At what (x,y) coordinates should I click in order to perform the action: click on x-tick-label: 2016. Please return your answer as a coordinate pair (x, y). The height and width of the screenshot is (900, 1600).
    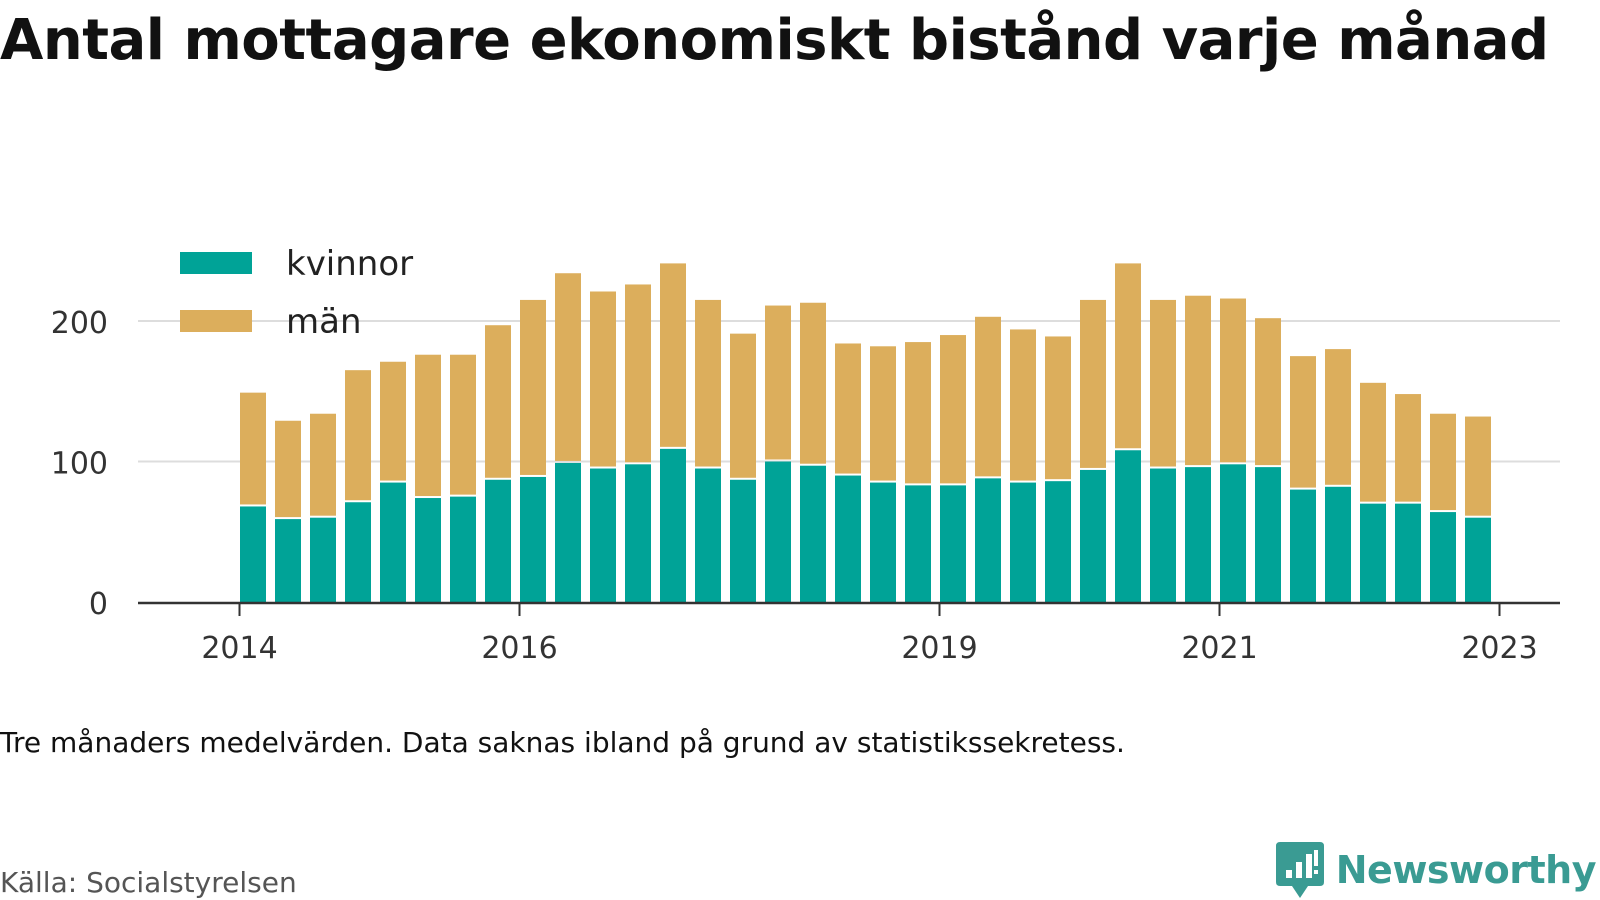
    Looking at the image, I should click on (519, 648).